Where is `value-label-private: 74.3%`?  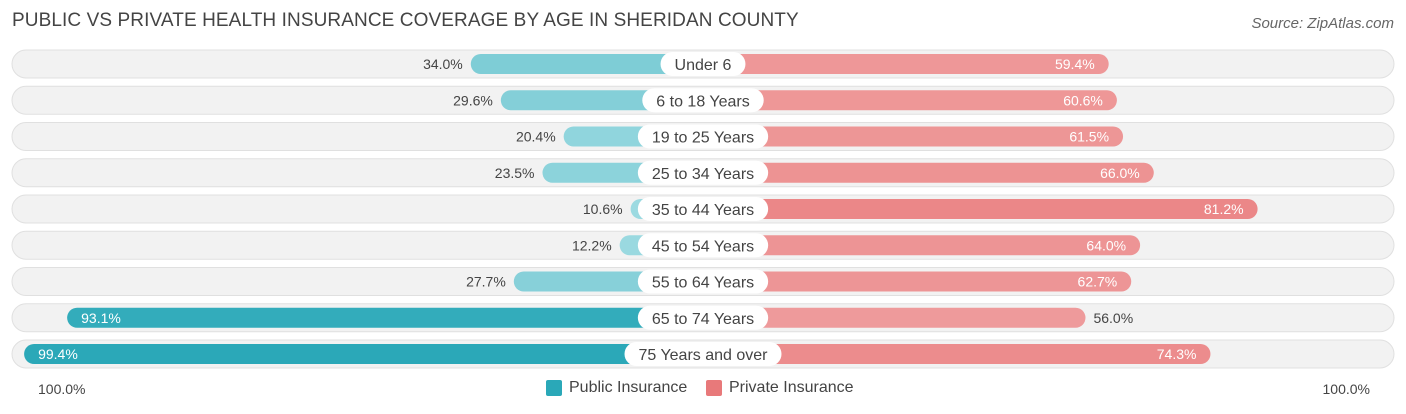 value-label-private: 74.3% is located at coordinates (1177, 354).